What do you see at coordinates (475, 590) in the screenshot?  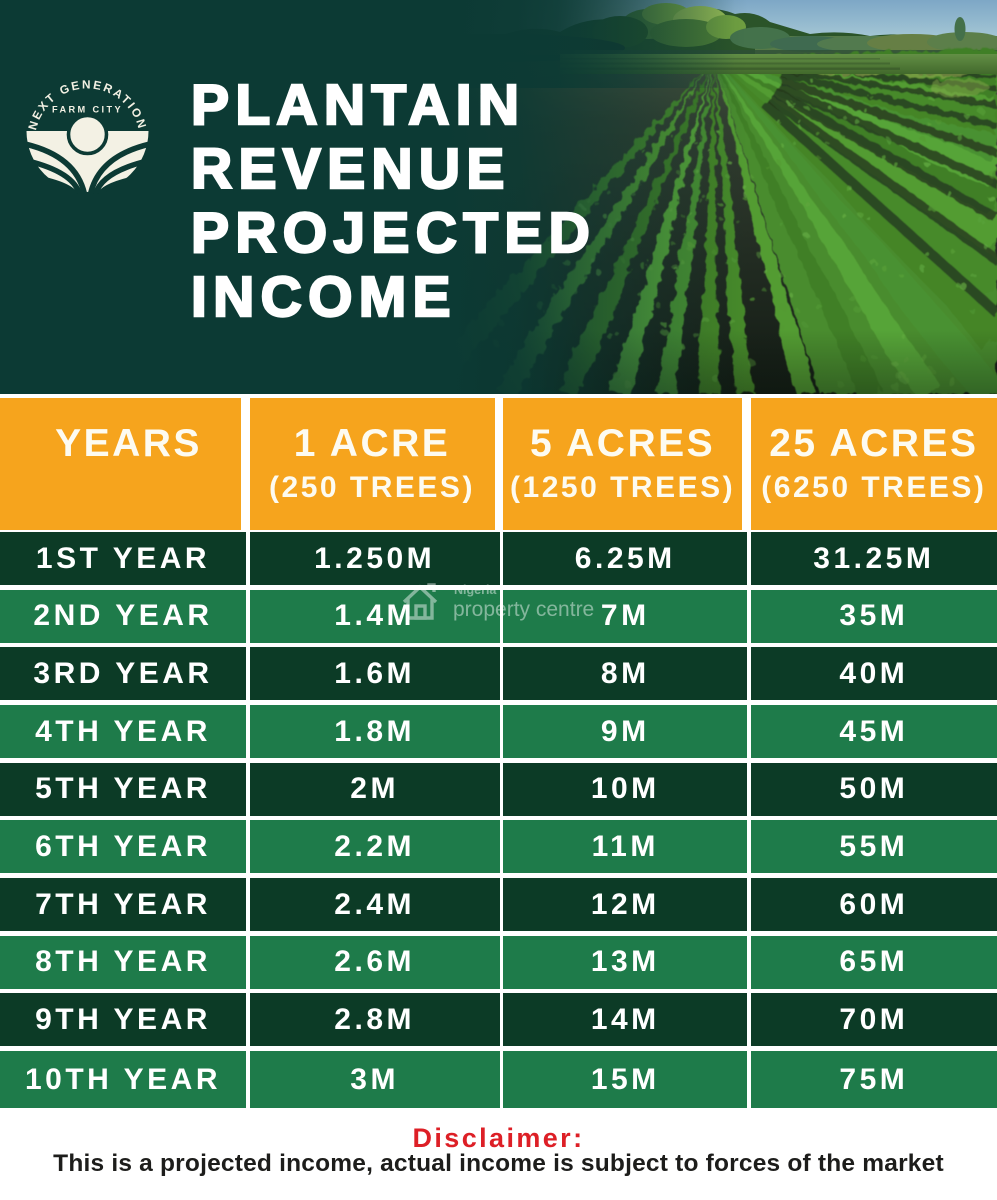 I see `svg-text: Nigeria` at bounding box center [475, 590].